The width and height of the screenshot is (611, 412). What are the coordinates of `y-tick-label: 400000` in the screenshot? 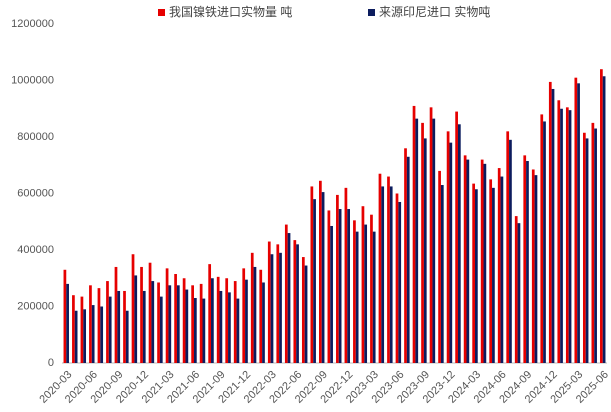 It's located at (35, 250).